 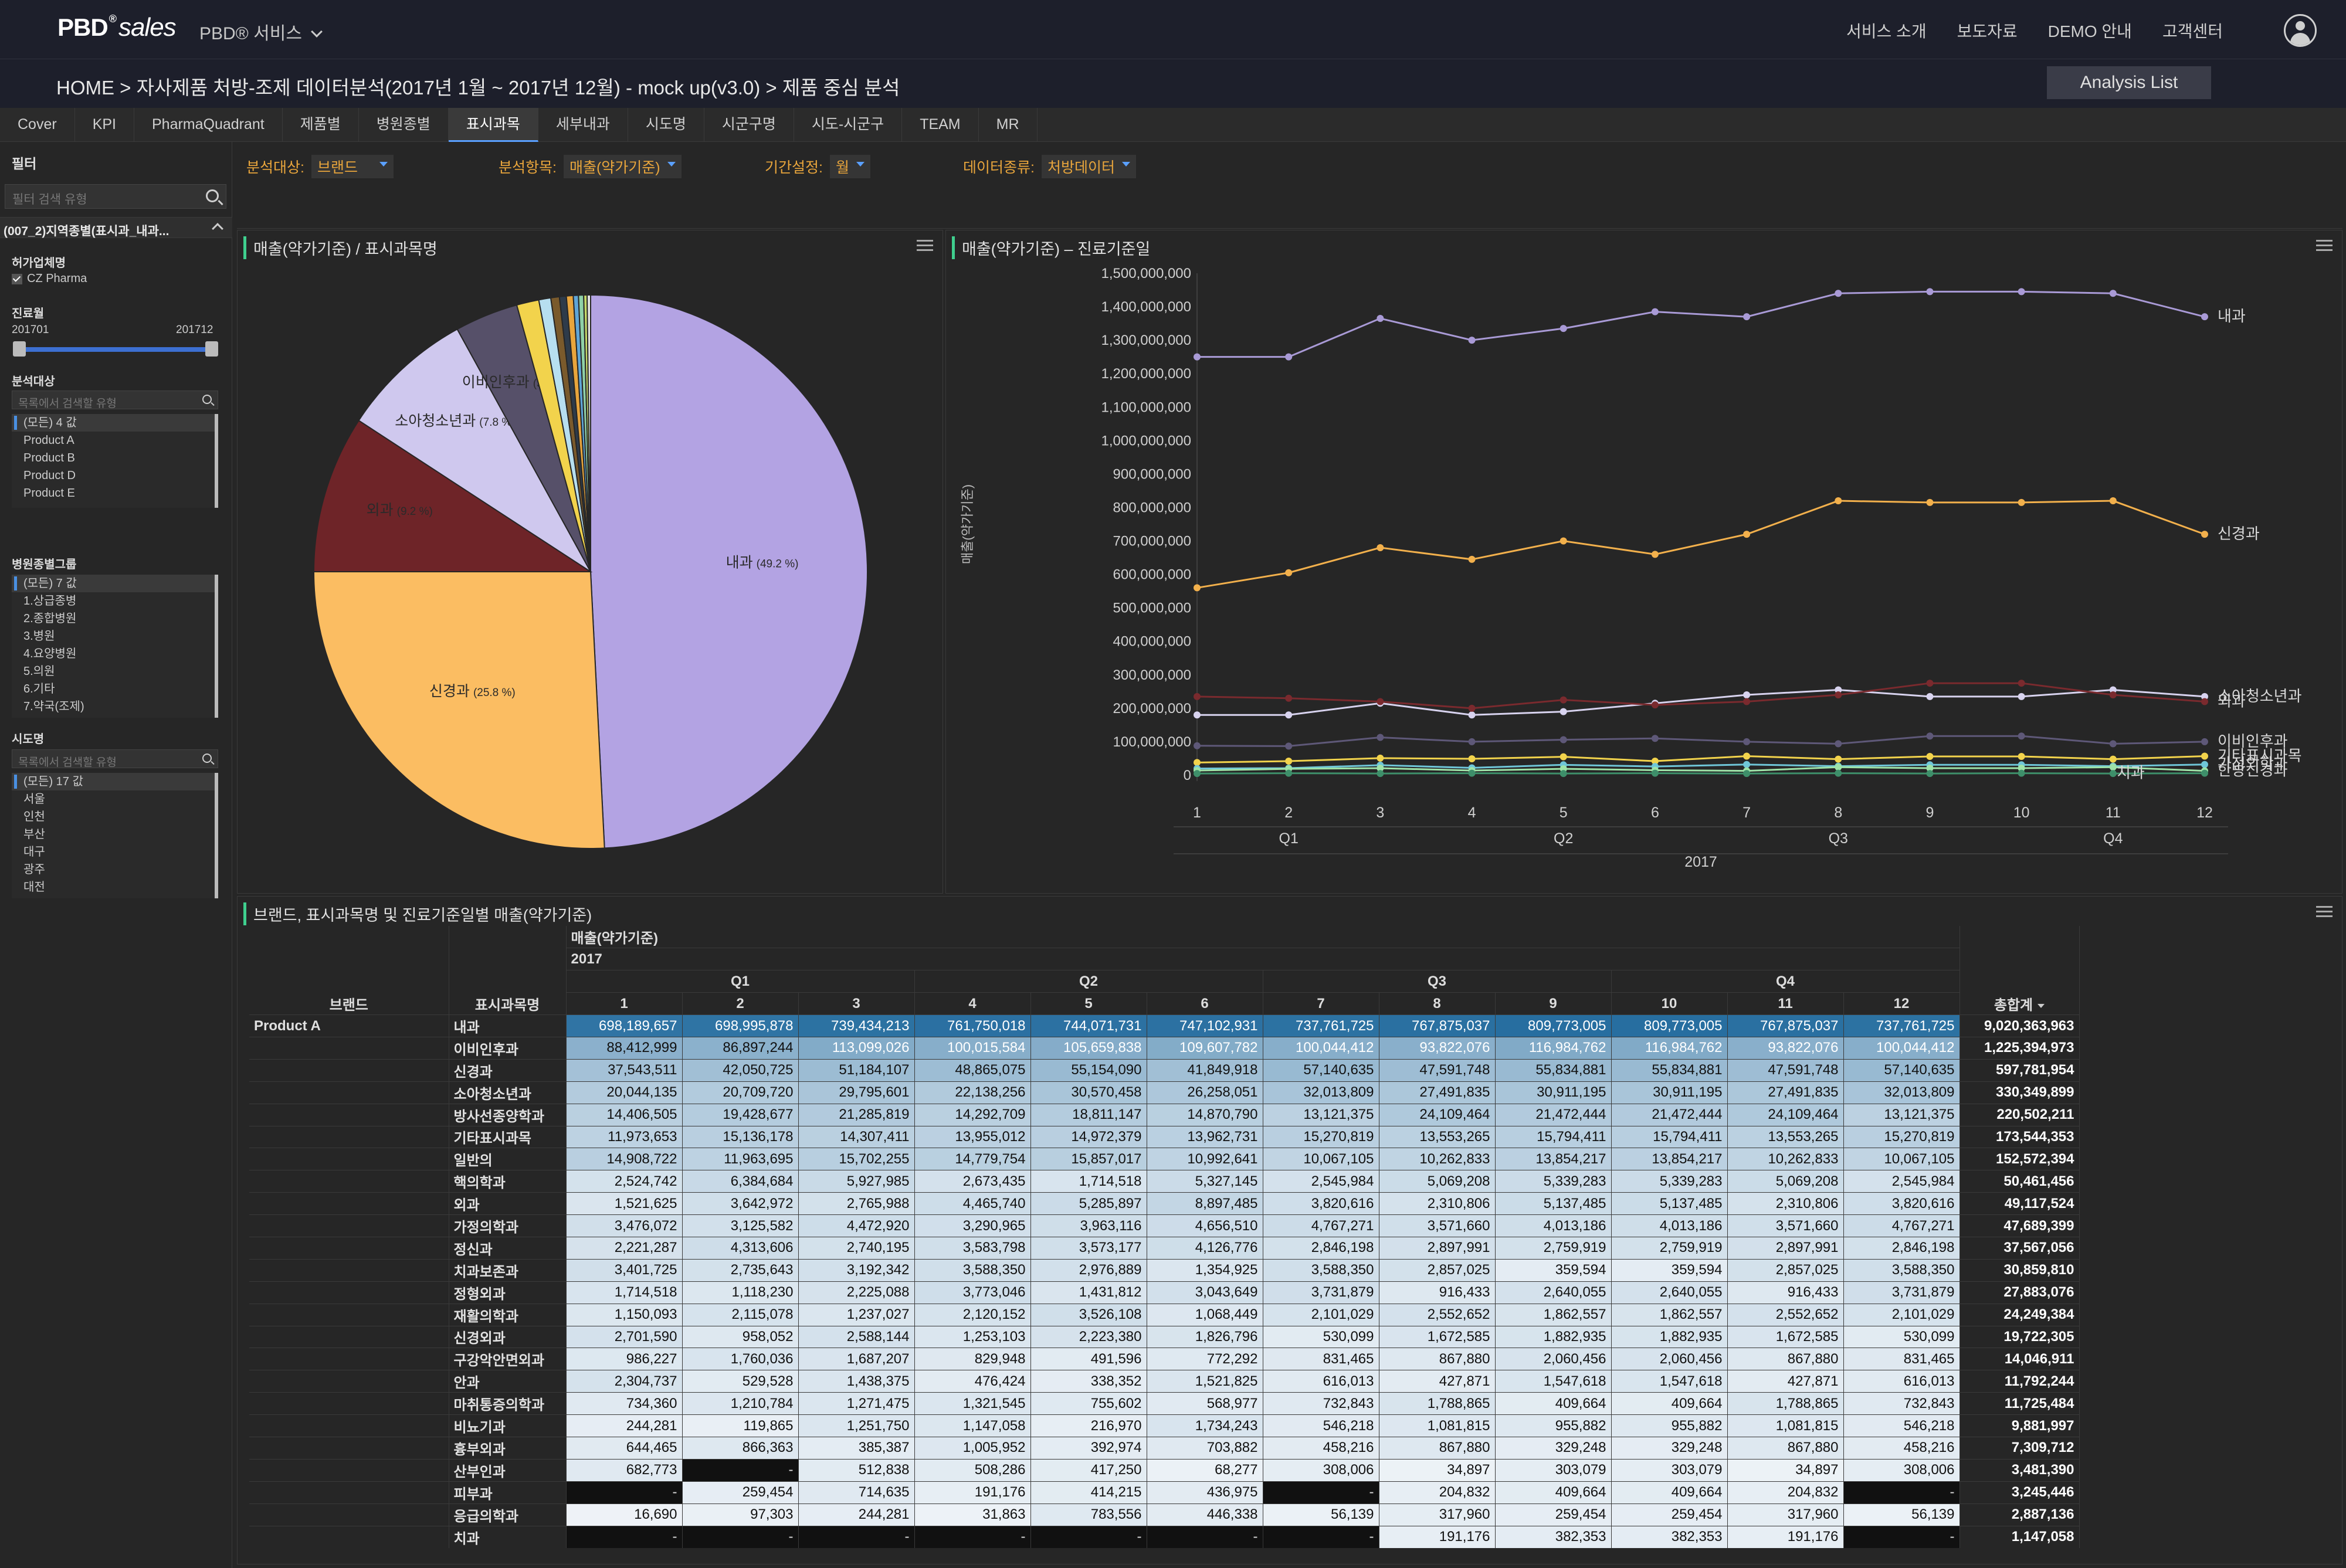 What do you see at coordinates (1437, 1248) in the screenshot?
I see `value-cell: 2,897,991` at bounding box center [1437, 1248].